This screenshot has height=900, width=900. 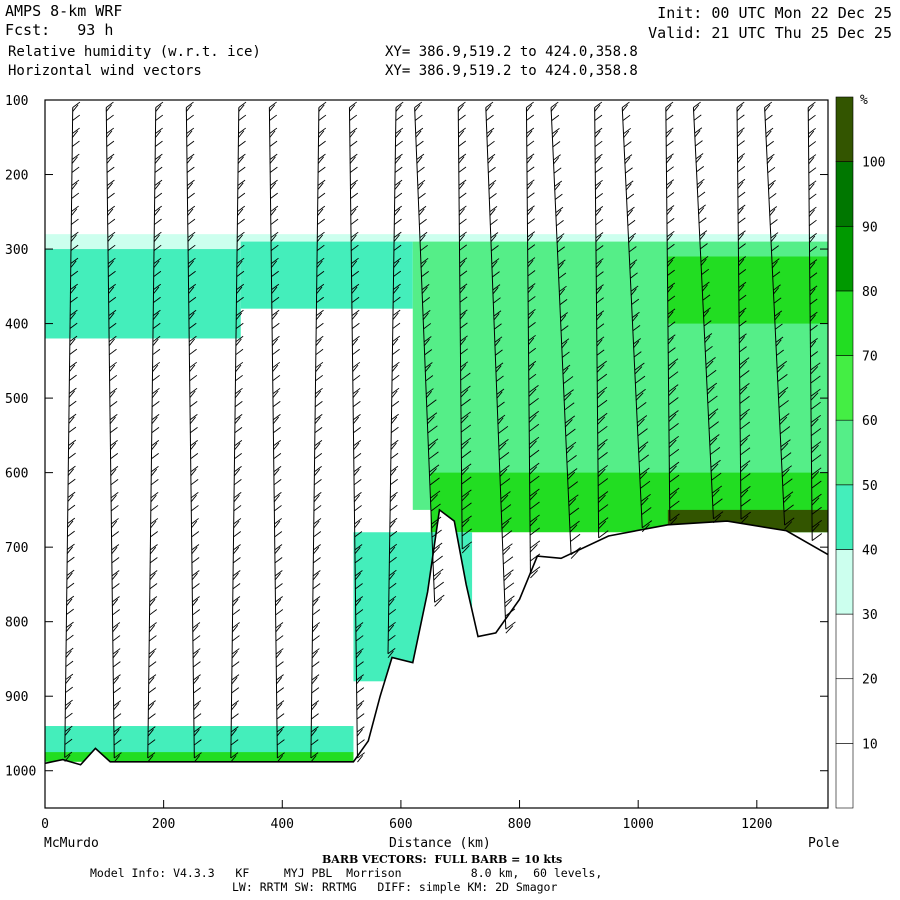 I want to click on colorbar-segment, so click(x=844, y=452).